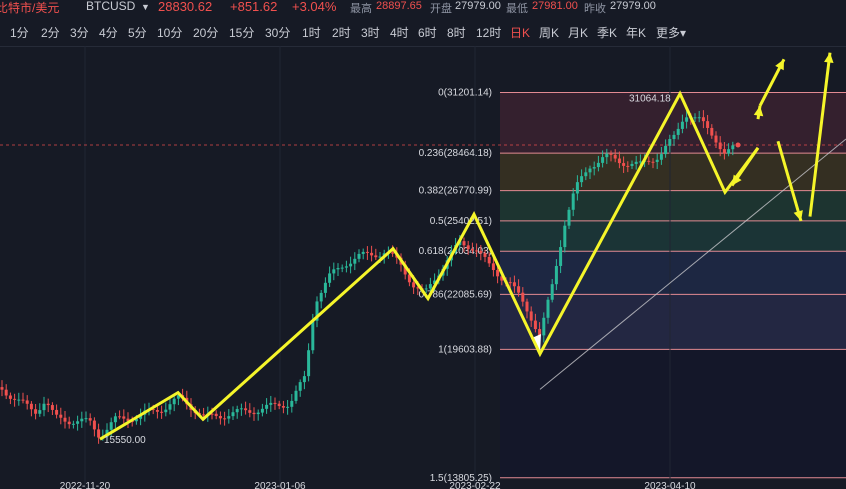  Describe the element at coordinates (455, 191) in the screenshot. I see `fib-label-2: 0.382(26770.99)` at that location.